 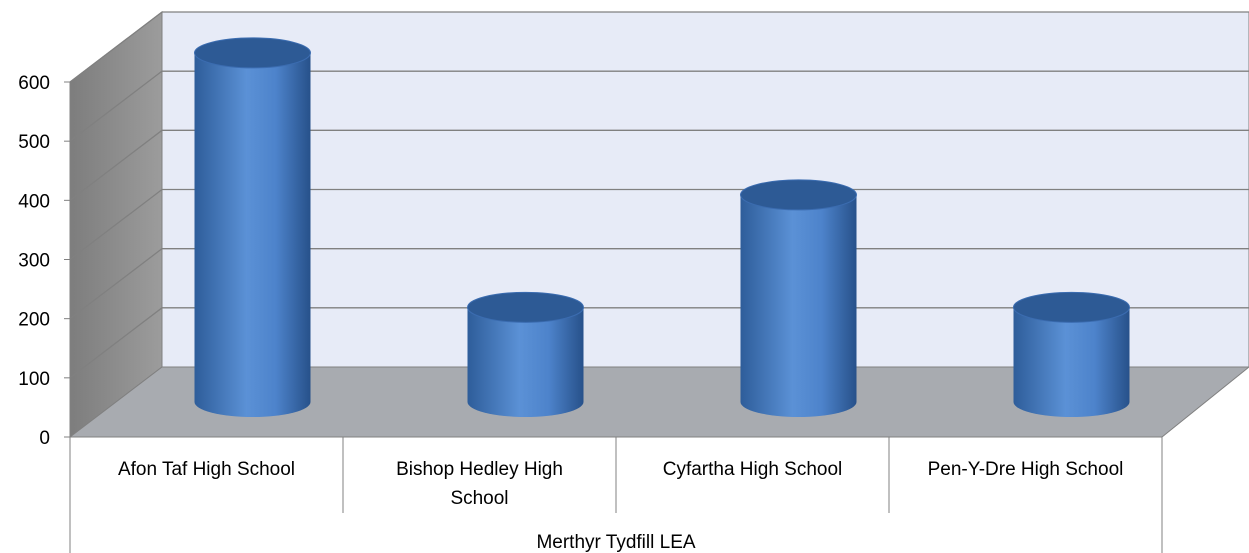 What do you see at coordinates (479, 469) in the screenshot?
I see `x-category-label: Bishop Hedley High` at bounding box center [479, 469].